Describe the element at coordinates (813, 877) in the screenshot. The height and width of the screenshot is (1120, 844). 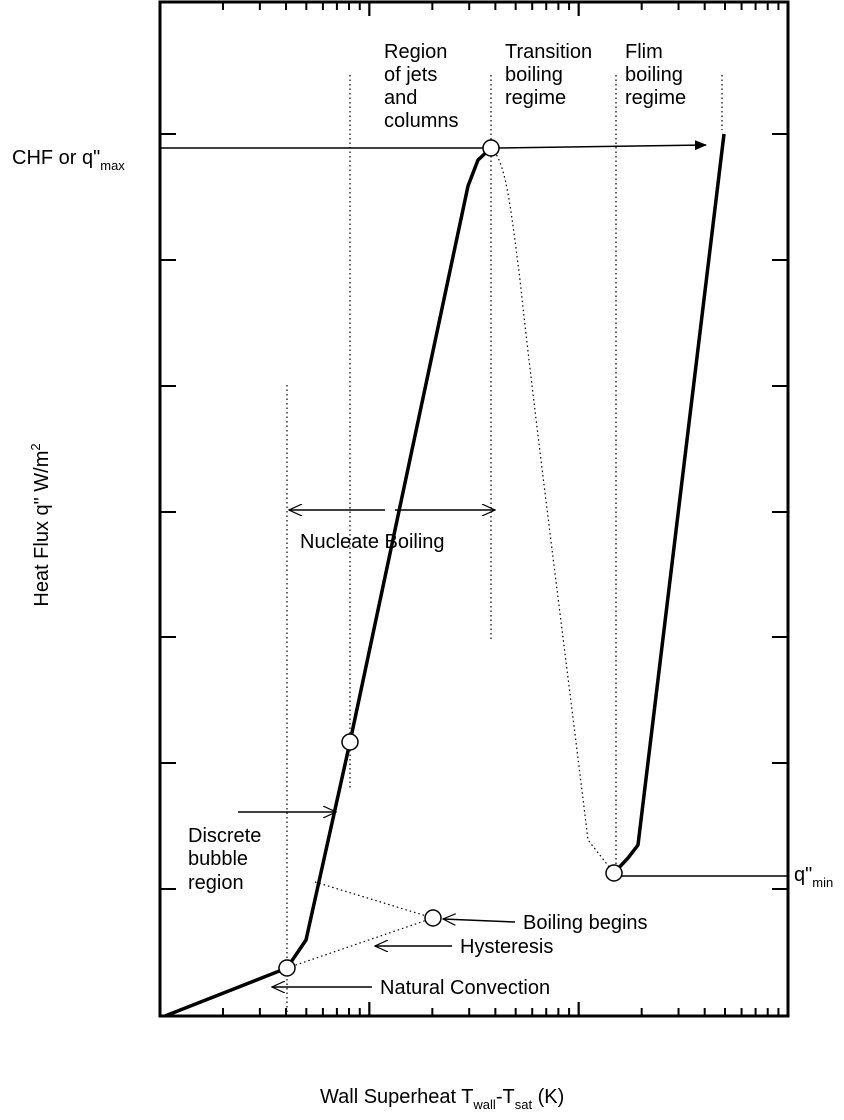
I see `qmin-label: q"min` at that location.